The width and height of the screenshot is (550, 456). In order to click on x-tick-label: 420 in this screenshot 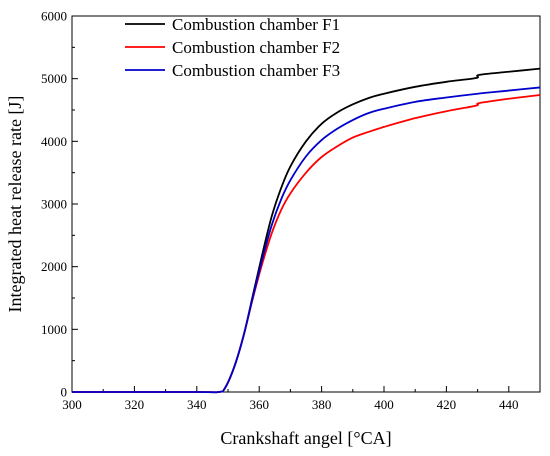, I will do `click(447, 404)`.